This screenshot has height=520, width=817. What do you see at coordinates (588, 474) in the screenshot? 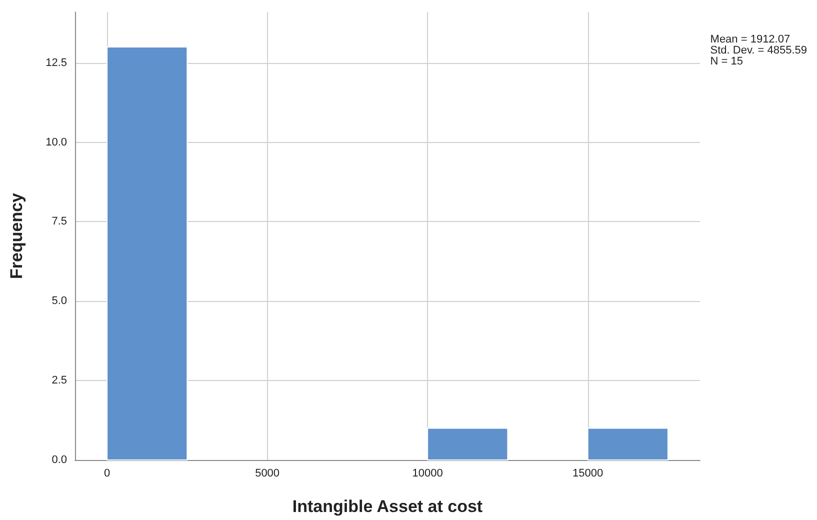
I see `x-tick-label: 15000` at bounding box center [588, 474].